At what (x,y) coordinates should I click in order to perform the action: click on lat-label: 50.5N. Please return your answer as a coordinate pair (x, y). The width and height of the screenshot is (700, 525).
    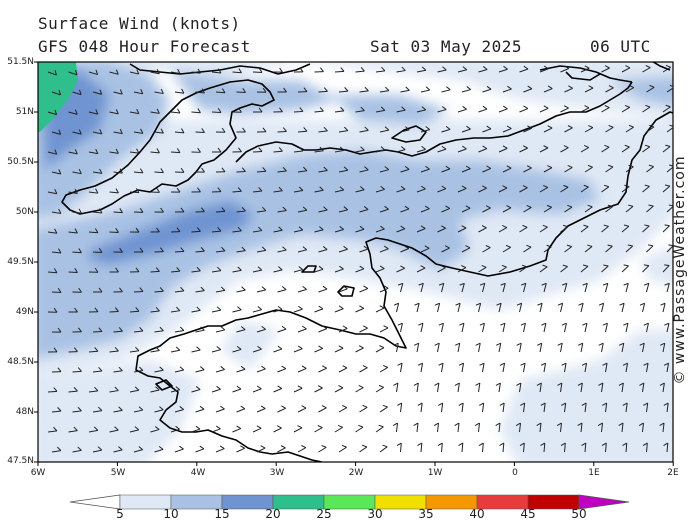
    Looking at the image, I should click on (20, 162).